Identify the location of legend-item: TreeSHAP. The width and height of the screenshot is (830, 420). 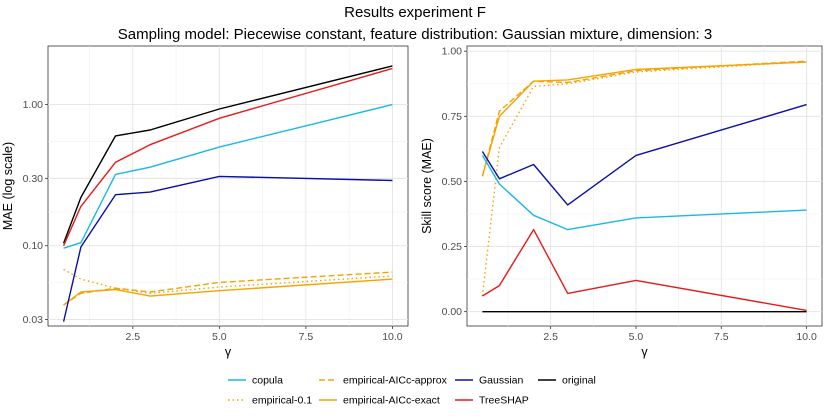
(492, 401).